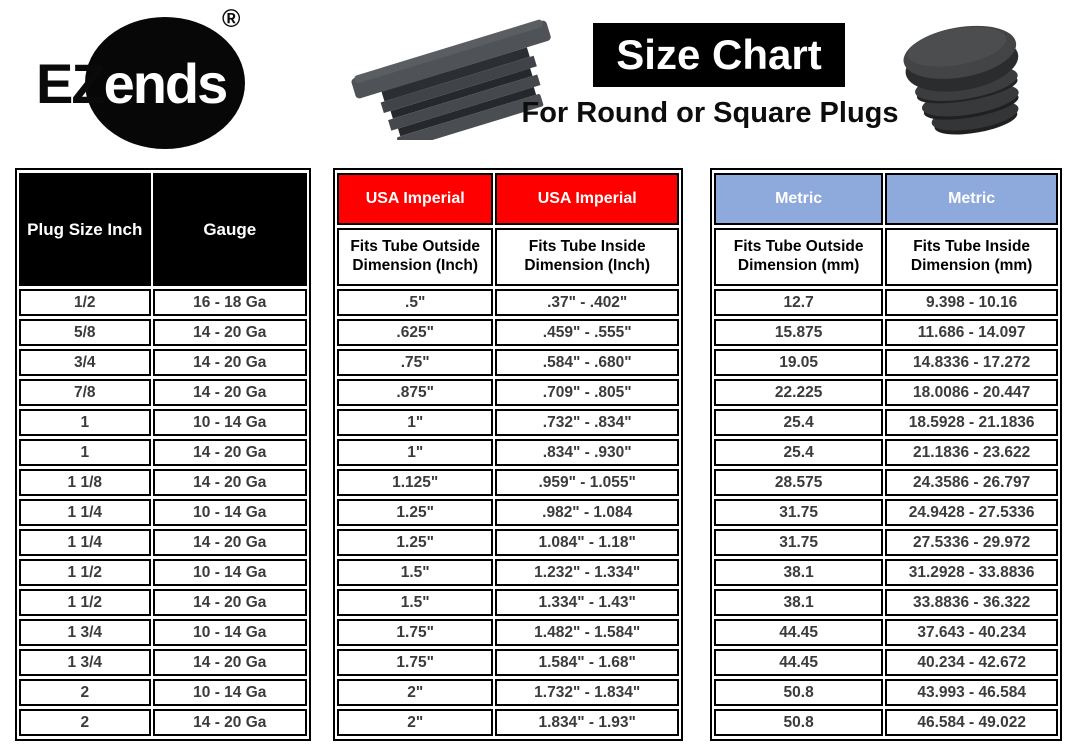 Image resolution: width=1080 pixels, height=750 pixels. I want to click on imperial-cell: 1.834" - 1.93", so click(587, 722).